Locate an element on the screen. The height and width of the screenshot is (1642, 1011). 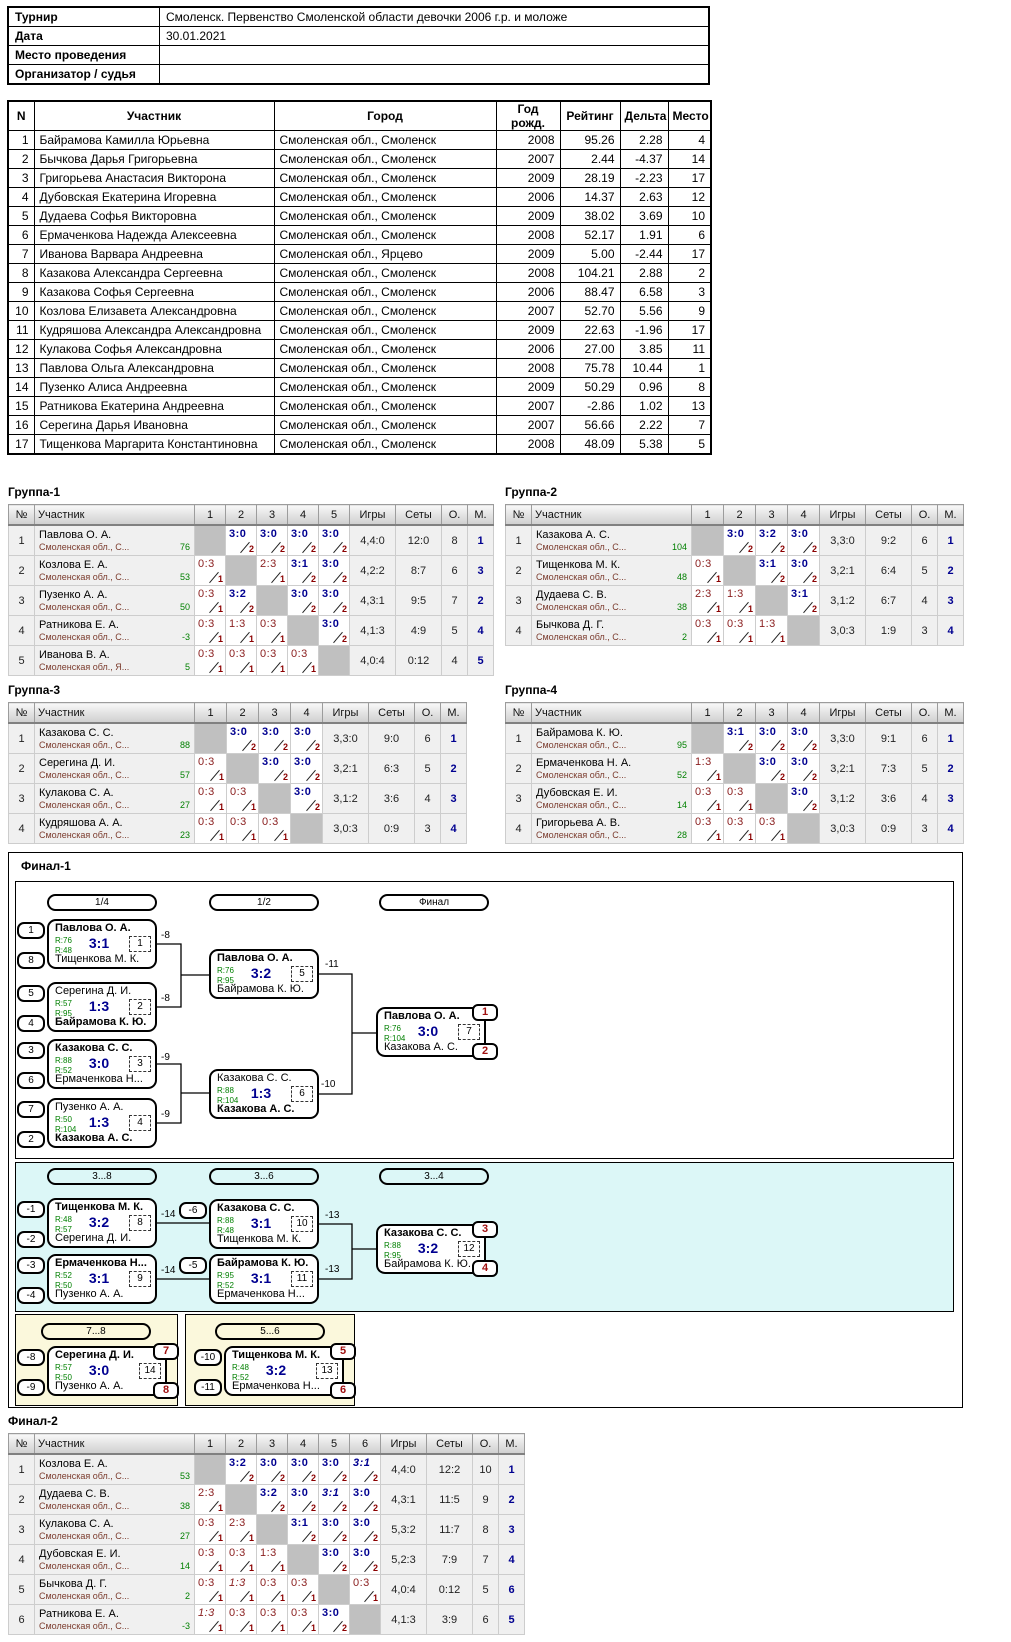
place-value: 3 is located at coordinates (950, 600).